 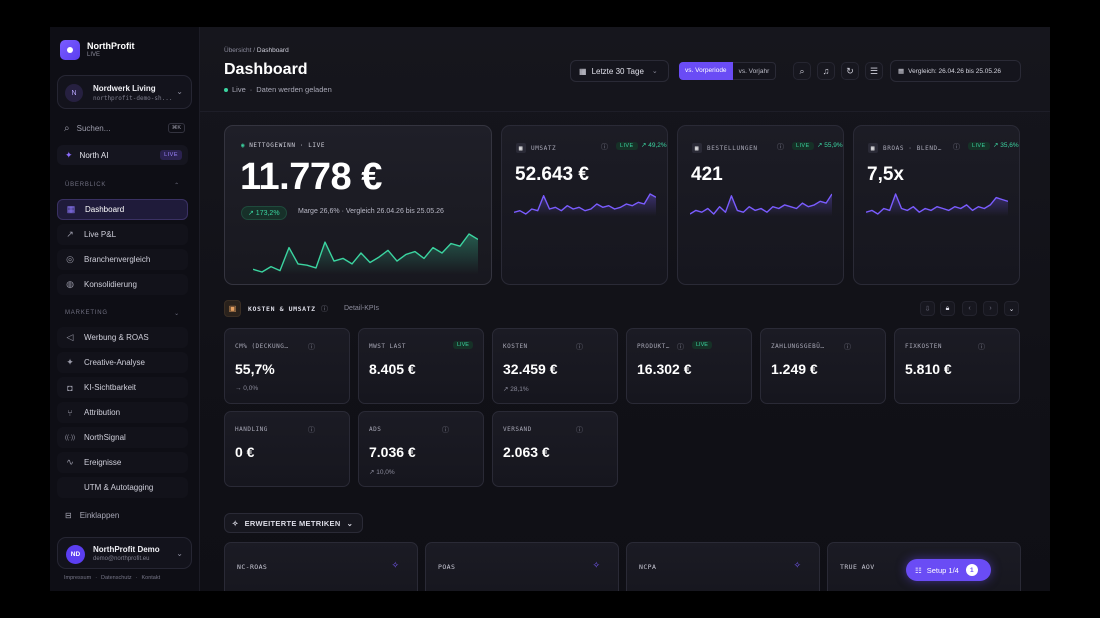 What do you see at coordinates (654, 145) in the screenshot?
I see `kpi-change: ↗ 49,2%` at bounding box center [654, 145].